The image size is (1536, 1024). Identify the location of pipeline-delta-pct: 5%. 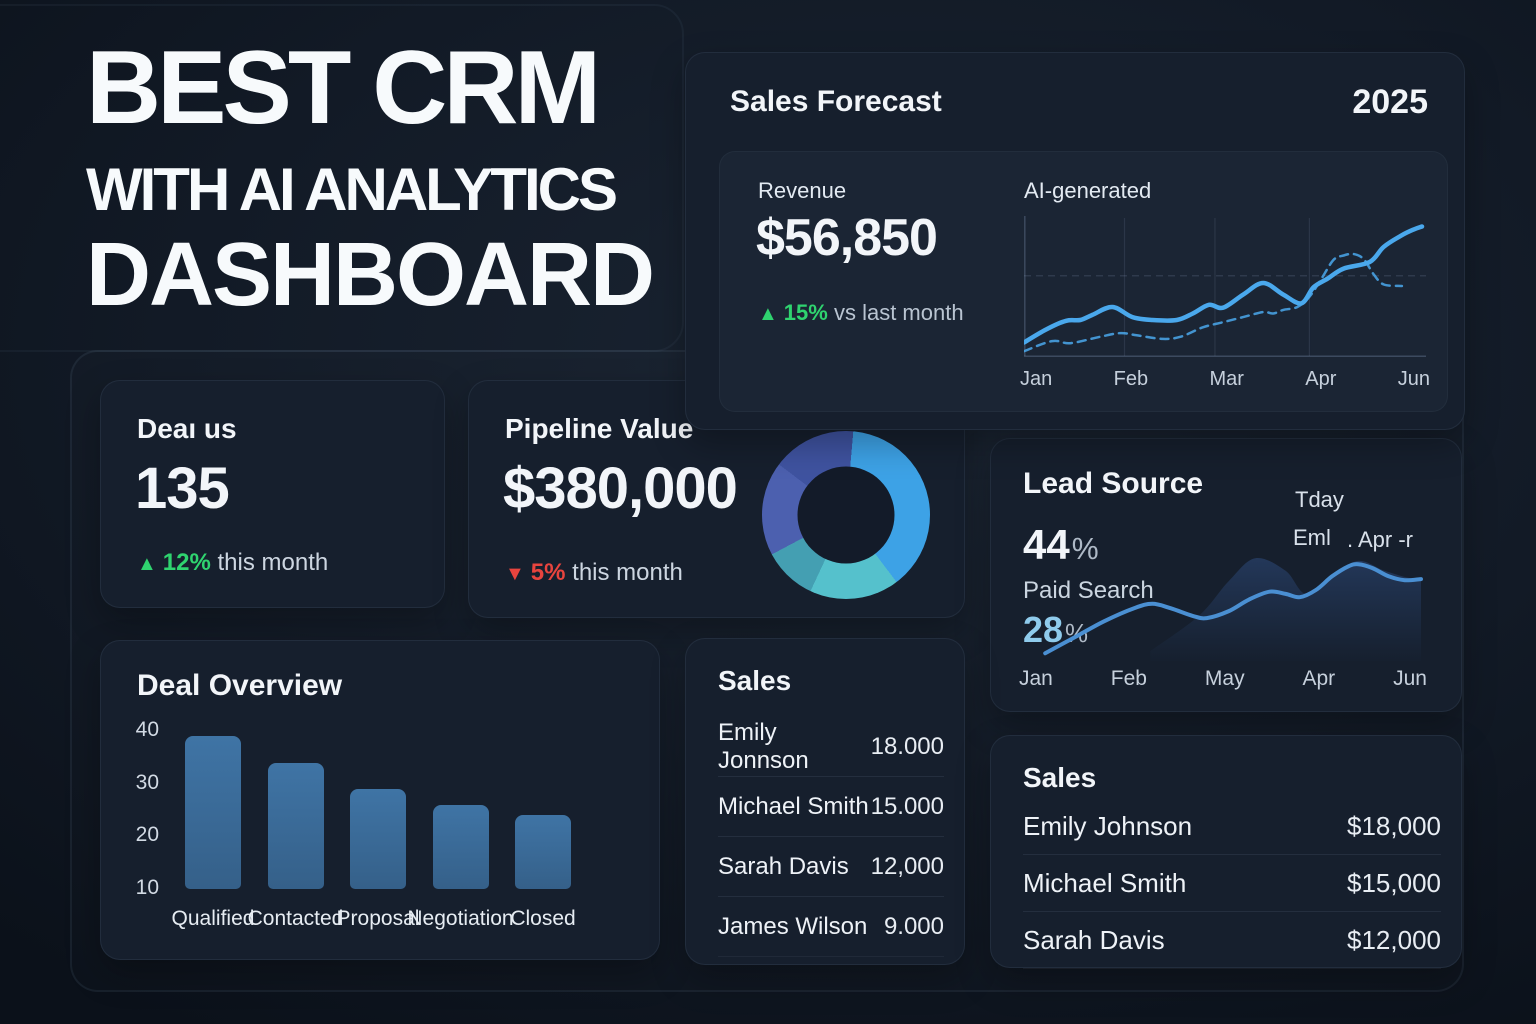
(548, 572).